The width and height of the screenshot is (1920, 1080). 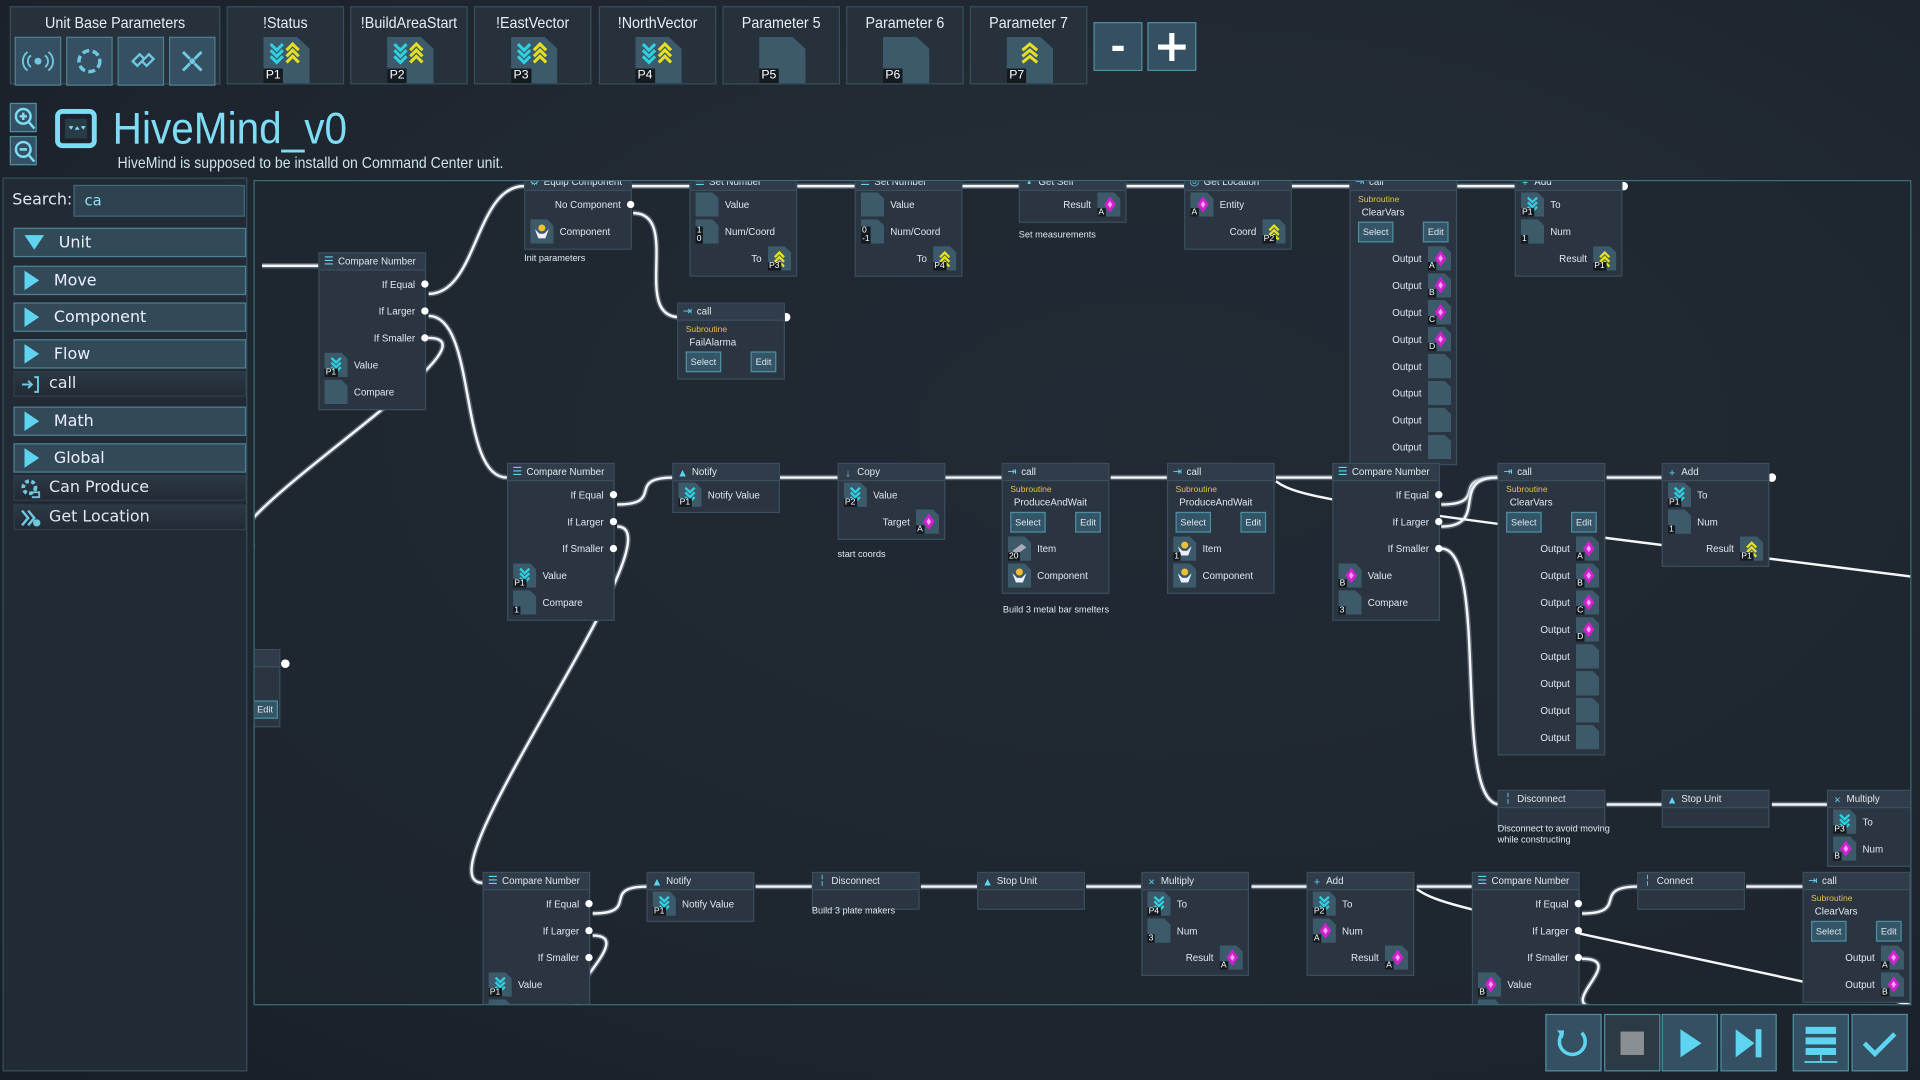 What do you see at coordinates (579, 215) in the screenshot?
I see `node-equip-component: ⚙ Equip Component No Component Component` at bounding box center [579, 215].